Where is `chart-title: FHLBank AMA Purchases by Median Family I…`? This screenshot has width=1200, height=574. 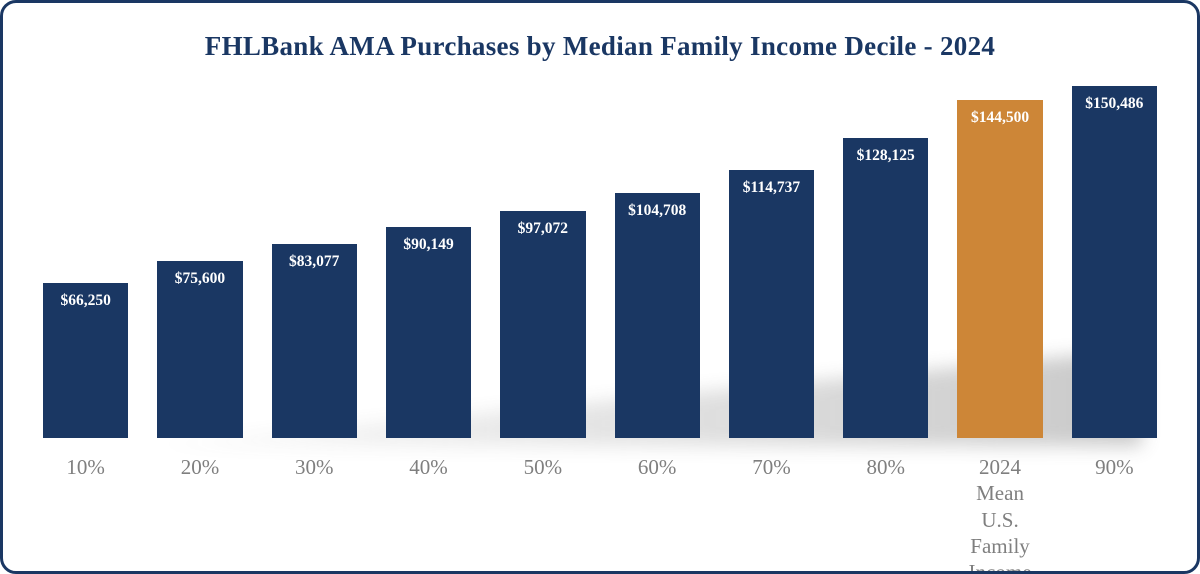
chart-title: FHLBank AMA Purchases by Median Family I… is located at coordinates (600, 46).